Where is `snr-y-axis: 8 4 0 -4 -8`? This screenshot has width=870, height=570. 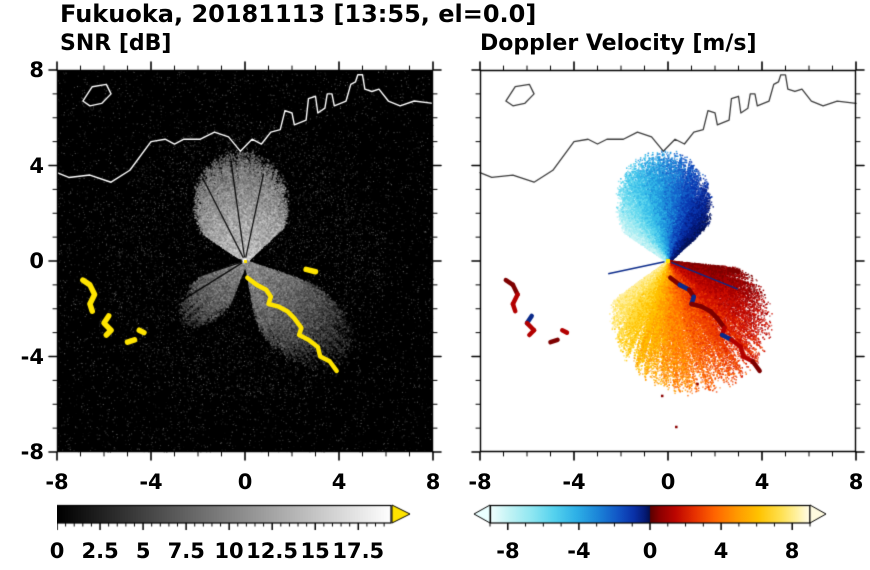
snr-y-axis: 8 4 0 -4 -8 is located at coordinates (27, 261).